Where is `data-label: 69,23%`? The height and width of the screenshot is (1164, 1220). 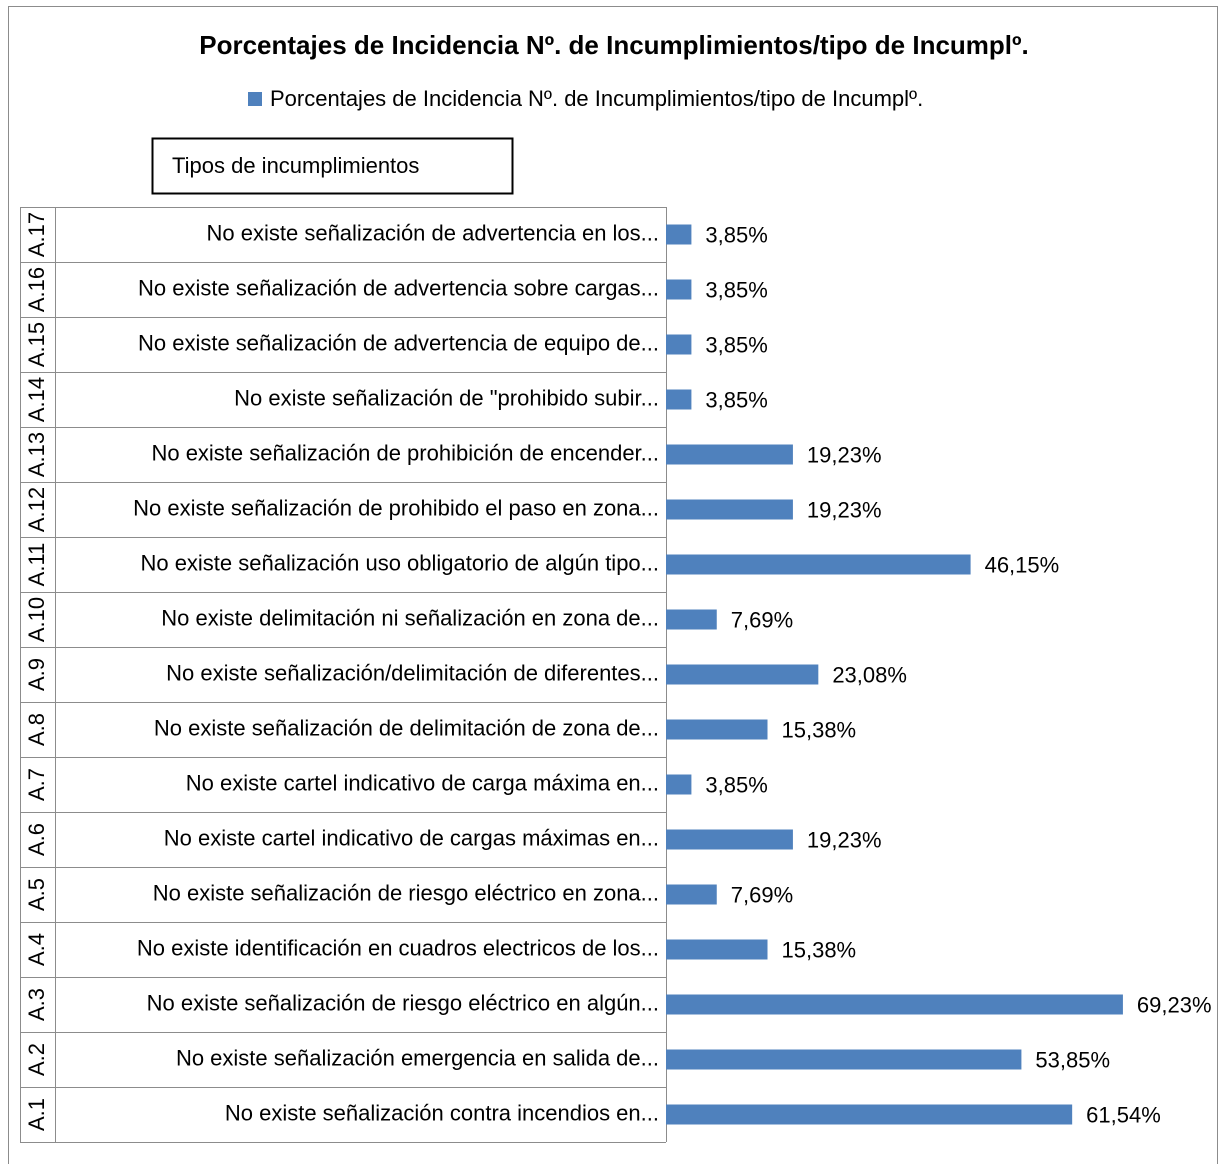
data-label: 69,23% is located at coordinates (1174, 1004).